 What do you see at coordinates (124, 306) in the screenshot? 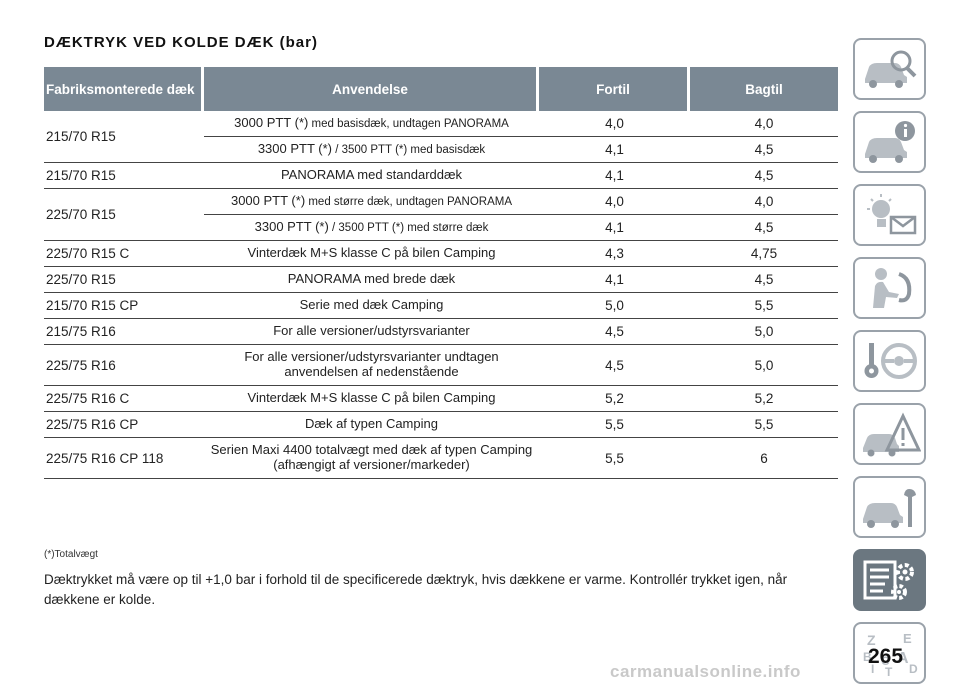
I see `tire-size-cell: 215/70 R15 CP` at bounding box center [124, 306].